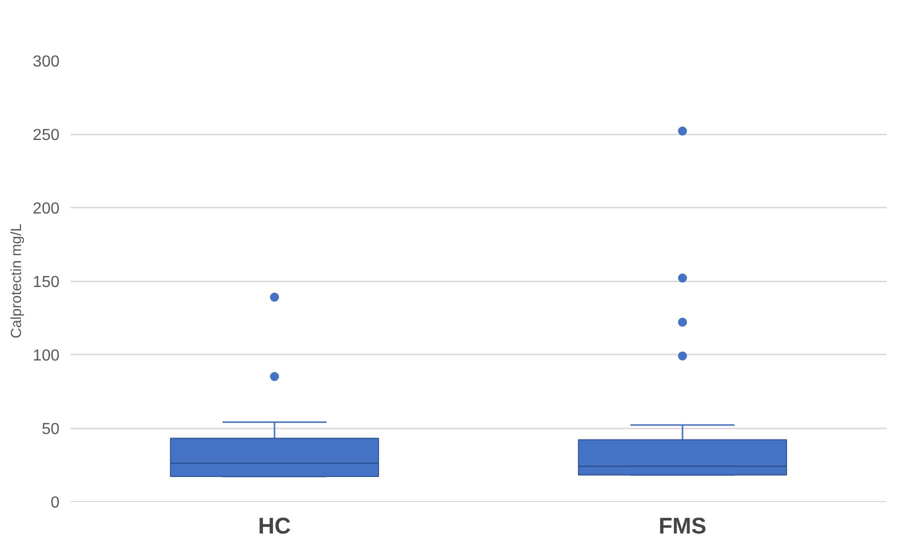 This screenshot has height=549, width=914. What do you see at coordinates (55, 503) in the screenshot?
I see `y-tick-label: 0` at bounding box center [55, 503].